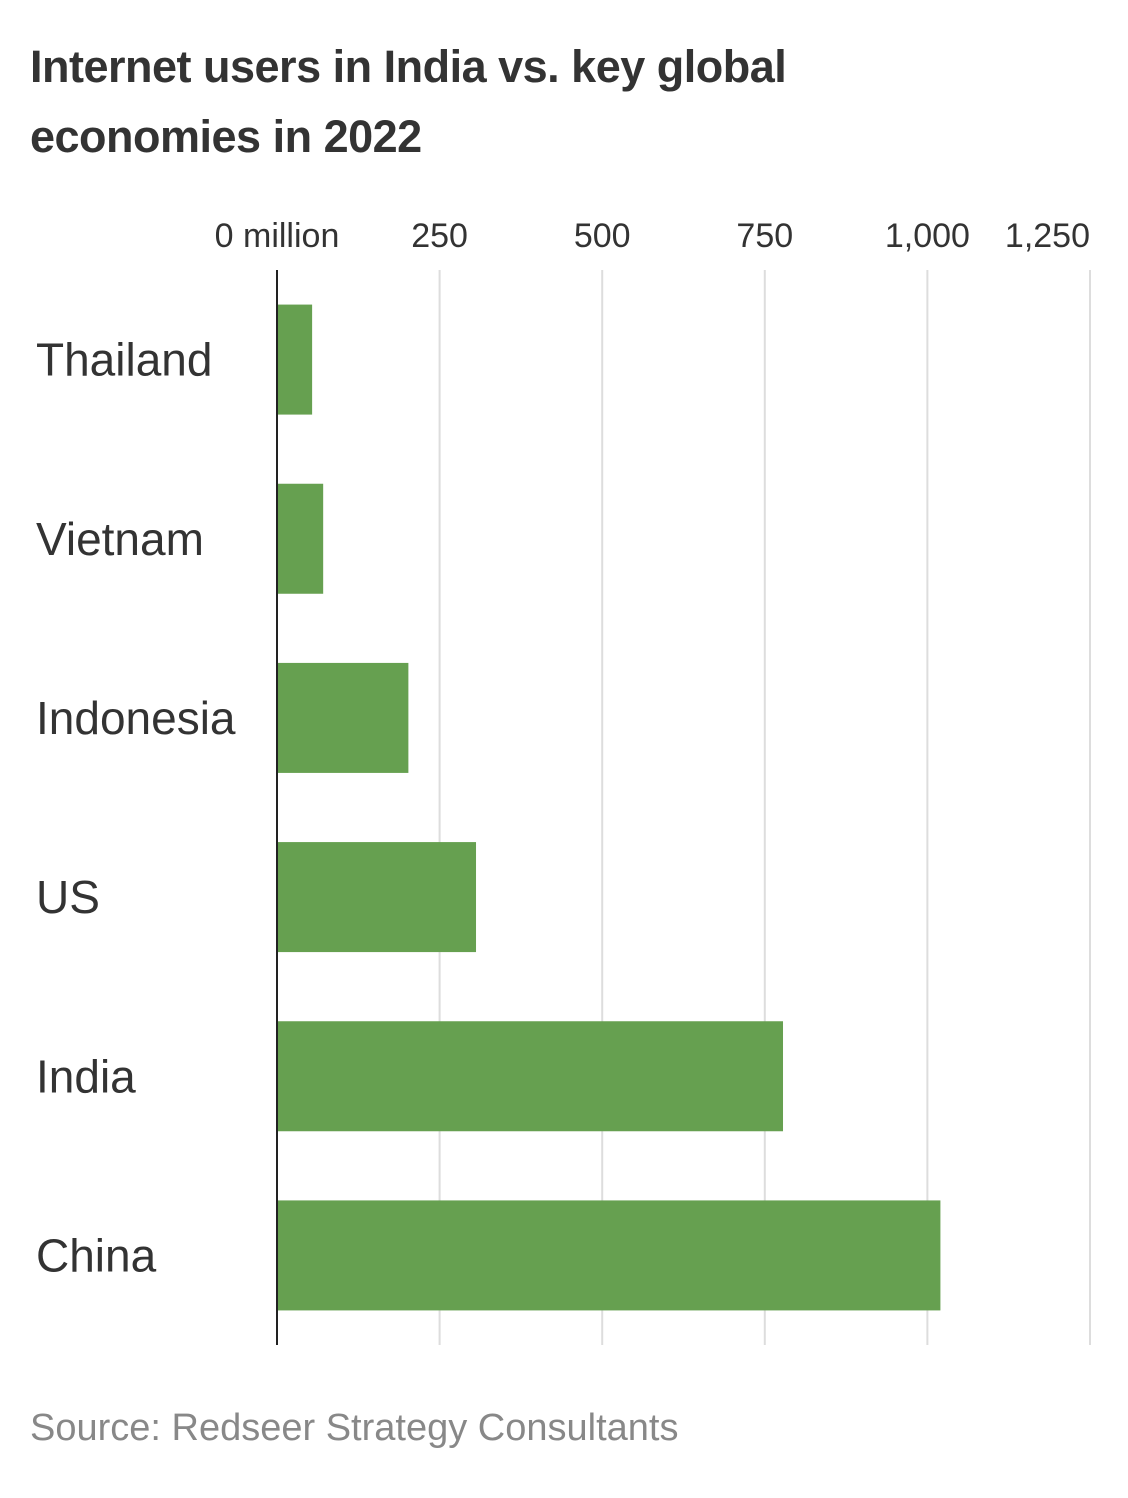 The height and width of the screenshot is (1498, 1128). What do you see at coordinates (764, 236) in the screenshot?
I see `x-tick-label: 750` at bounding box center [764, 236].